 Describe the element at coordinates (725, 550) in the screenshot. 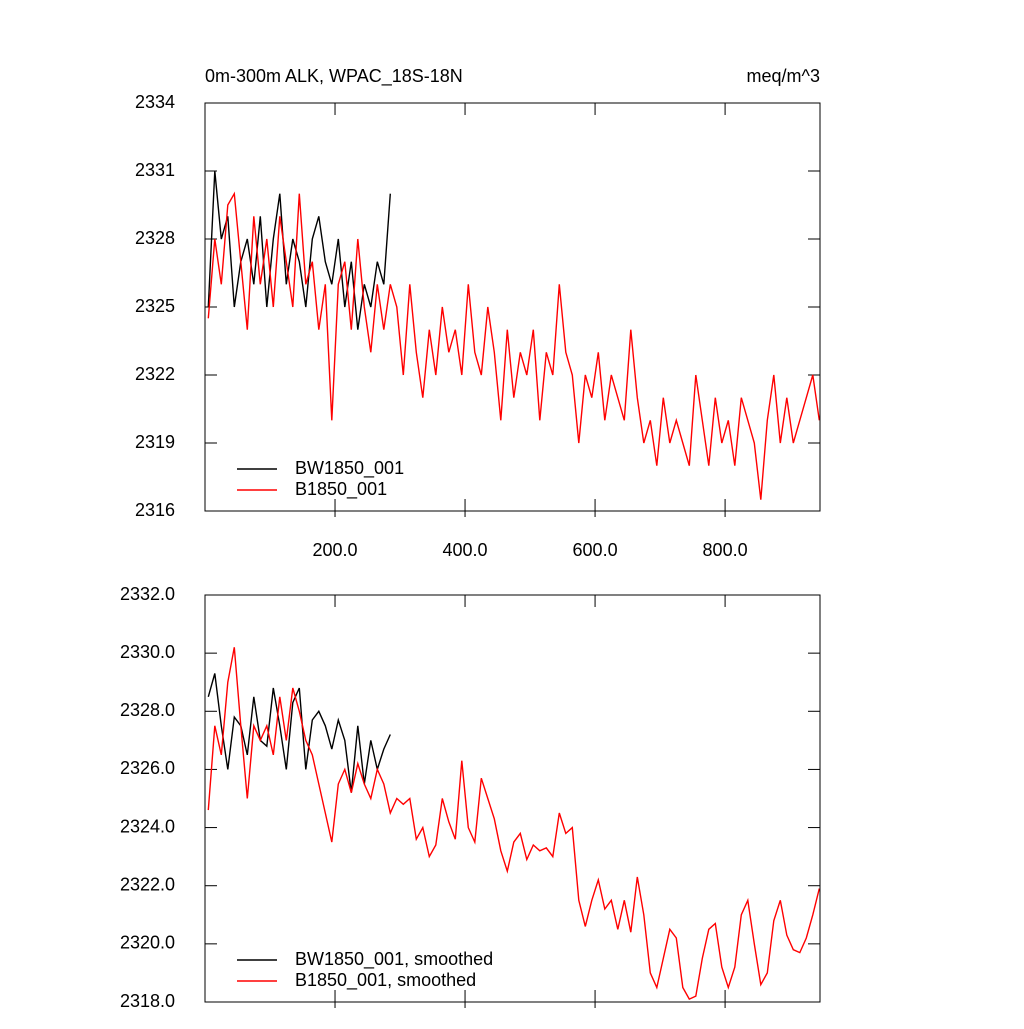

I see `x-tick-label: 800.0` at that location.